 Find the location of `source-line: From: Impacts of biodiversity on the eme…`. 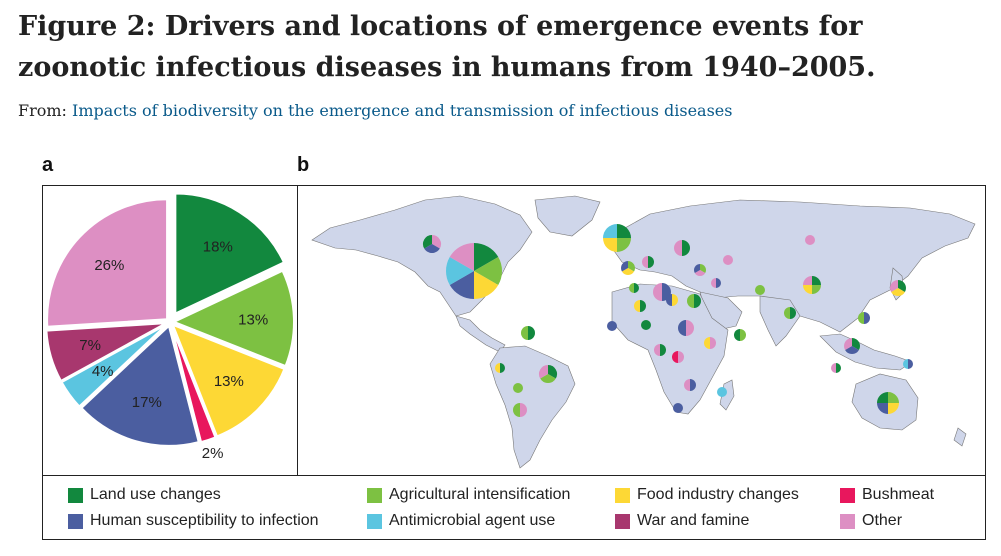

source-line: From: Impacts of biodiversity on the eme… is located at coordinates (375, 110).